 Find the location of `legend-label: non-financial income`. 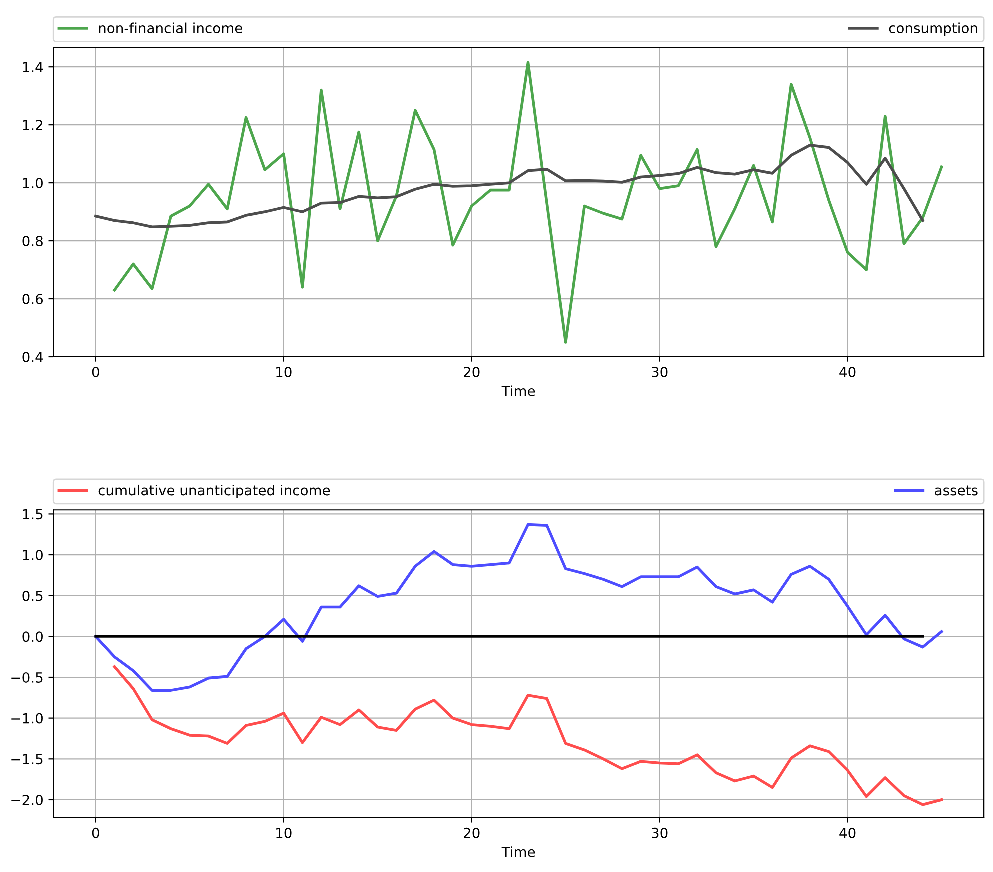

legend-label: non-financial income is located at coordinates (170, 28).